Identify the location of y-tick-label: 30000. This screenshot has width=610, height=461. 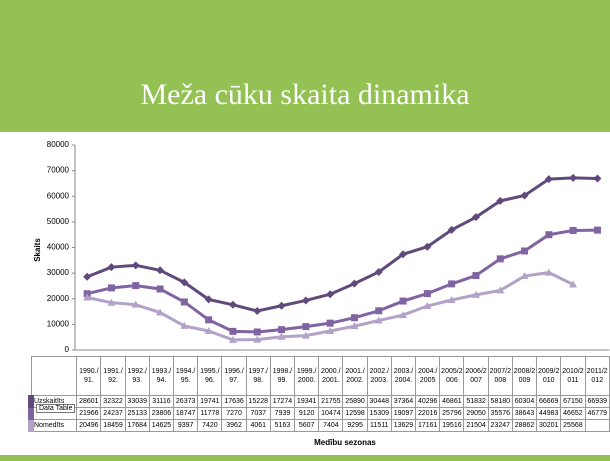
(58, 272).